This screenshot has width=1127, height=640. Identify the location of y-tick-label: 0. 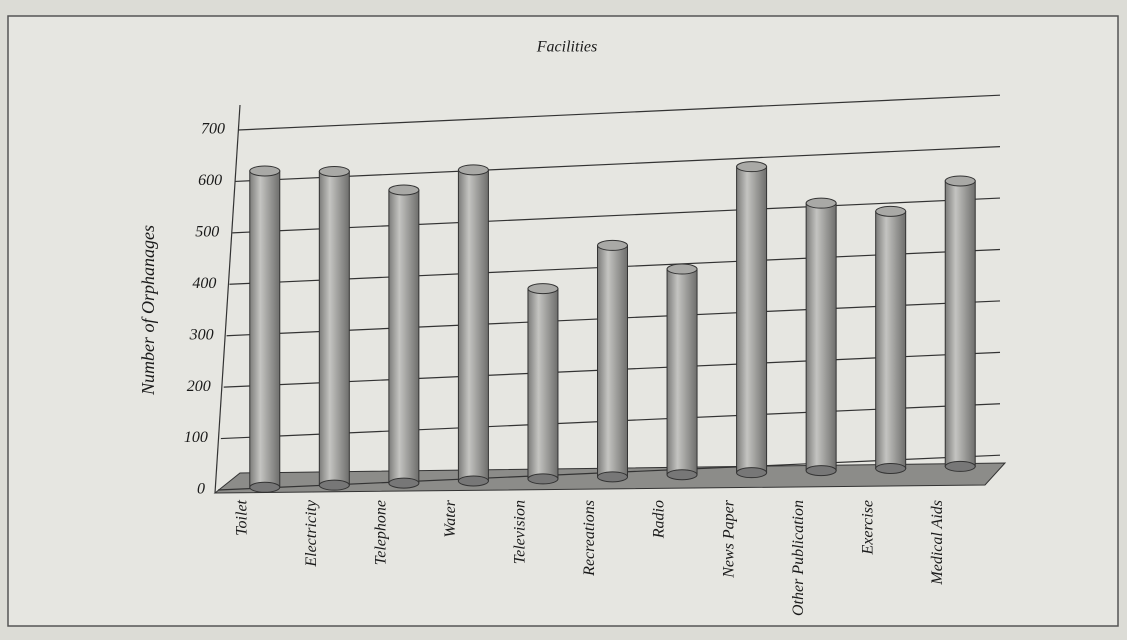
(201, 489).